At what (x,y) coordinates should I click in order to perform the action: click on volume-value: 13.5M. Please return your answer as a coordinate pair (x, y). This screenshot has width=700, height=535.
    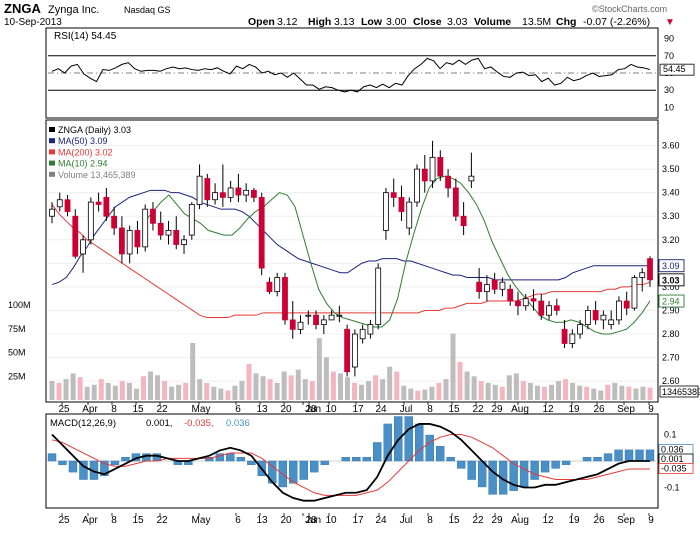
    Looking at the image, I should click on (536, 22).